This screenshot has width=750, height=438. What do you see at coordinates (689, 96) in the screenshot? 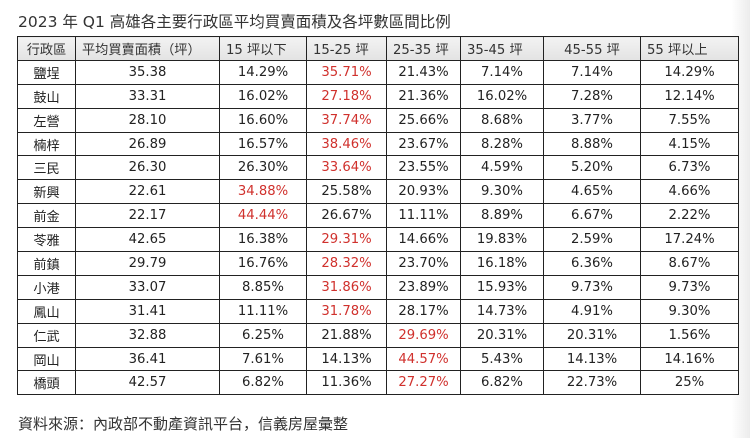
I see `cell-over-55: 12.14%` at bounding box center [689, 96].